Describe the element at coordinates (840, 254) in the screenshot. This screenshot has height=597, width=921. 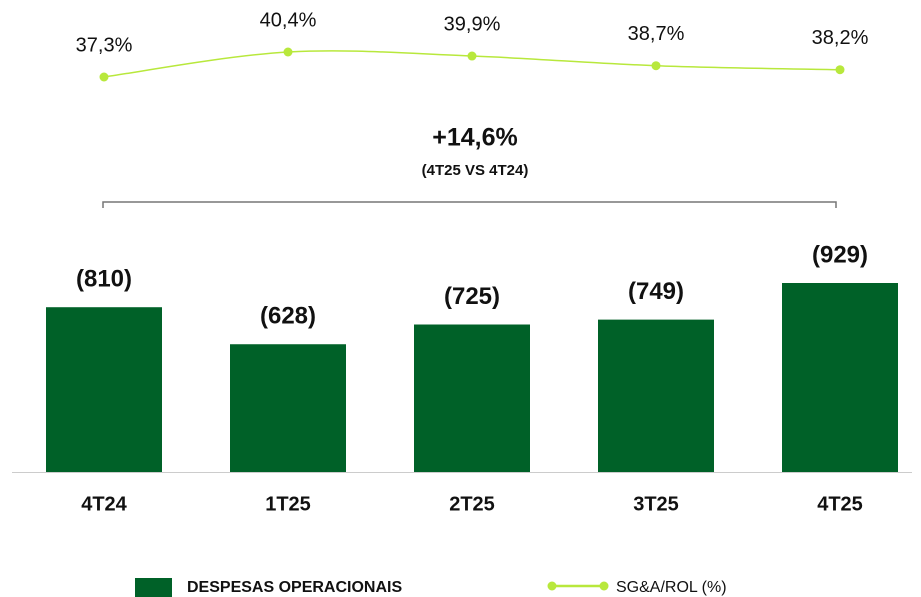
I see `bar-value-label: (929)` at that location.